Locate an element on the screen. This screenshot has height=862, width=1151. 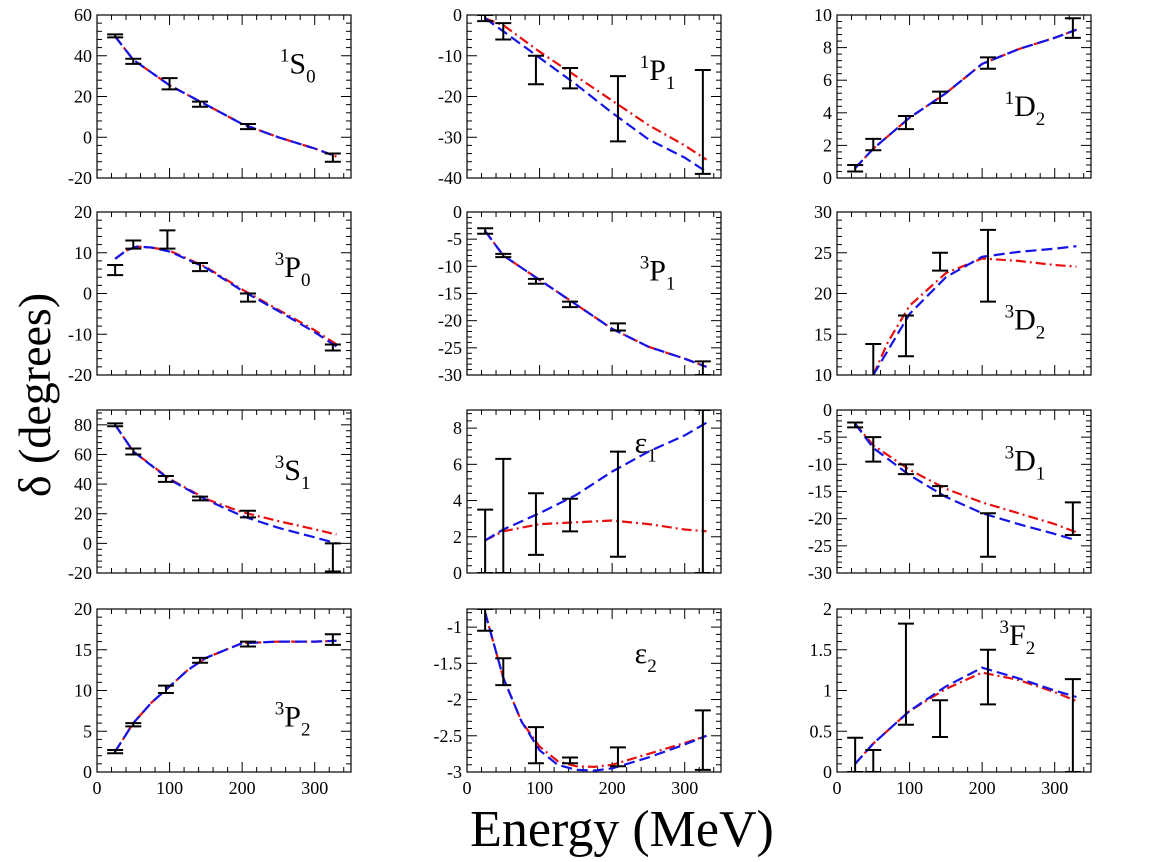
y-tick-label: 1 is located at coordinates (827, 691).